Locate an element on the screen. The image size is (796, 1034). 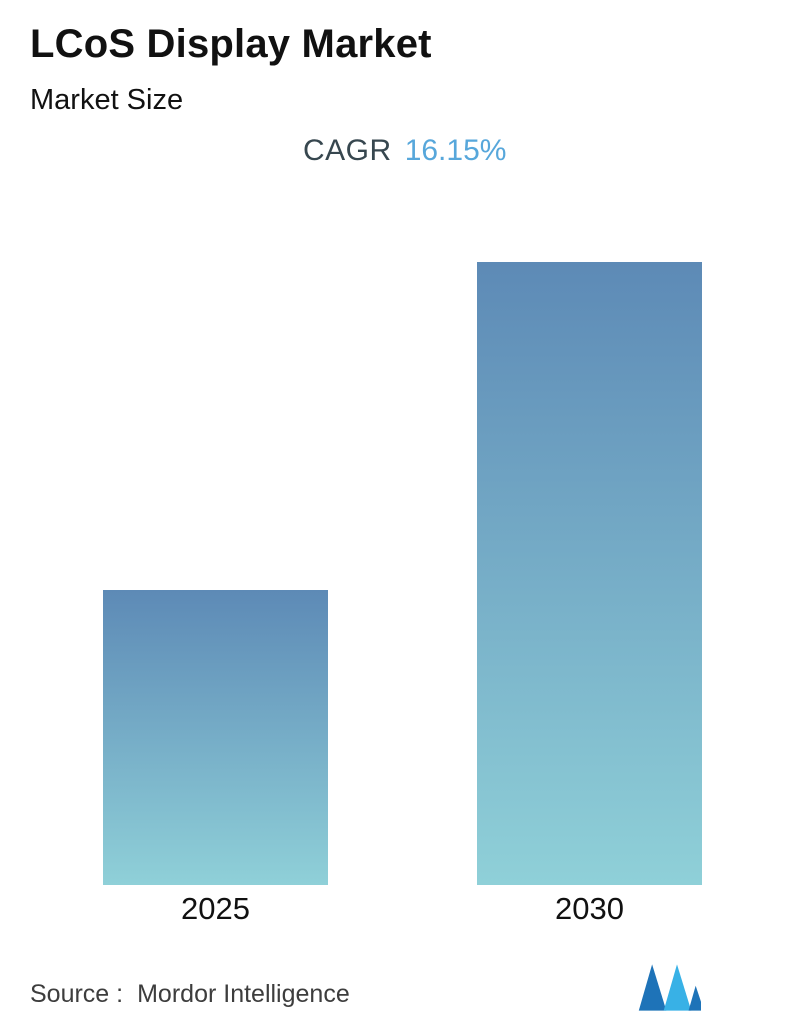
cagr-value: 16.15% is located at coordinates (455, 150).